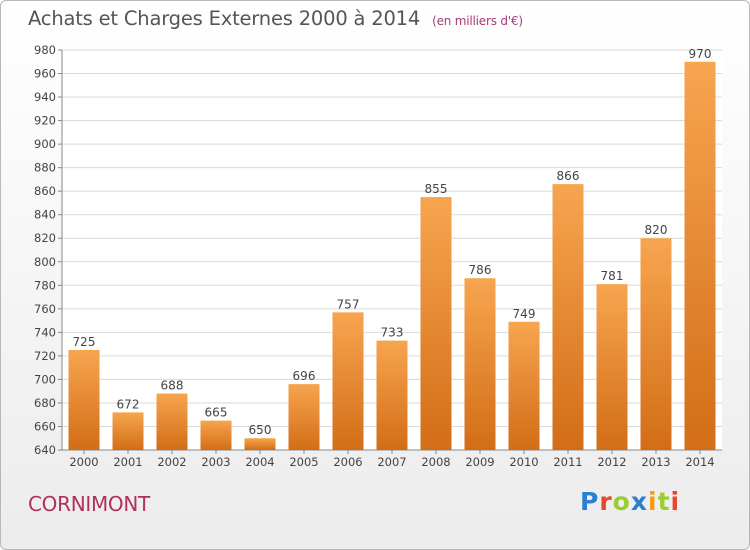 This screenshot has height=550, width=750. I want to click on x-tick-label: 2003, so click(215, 462).